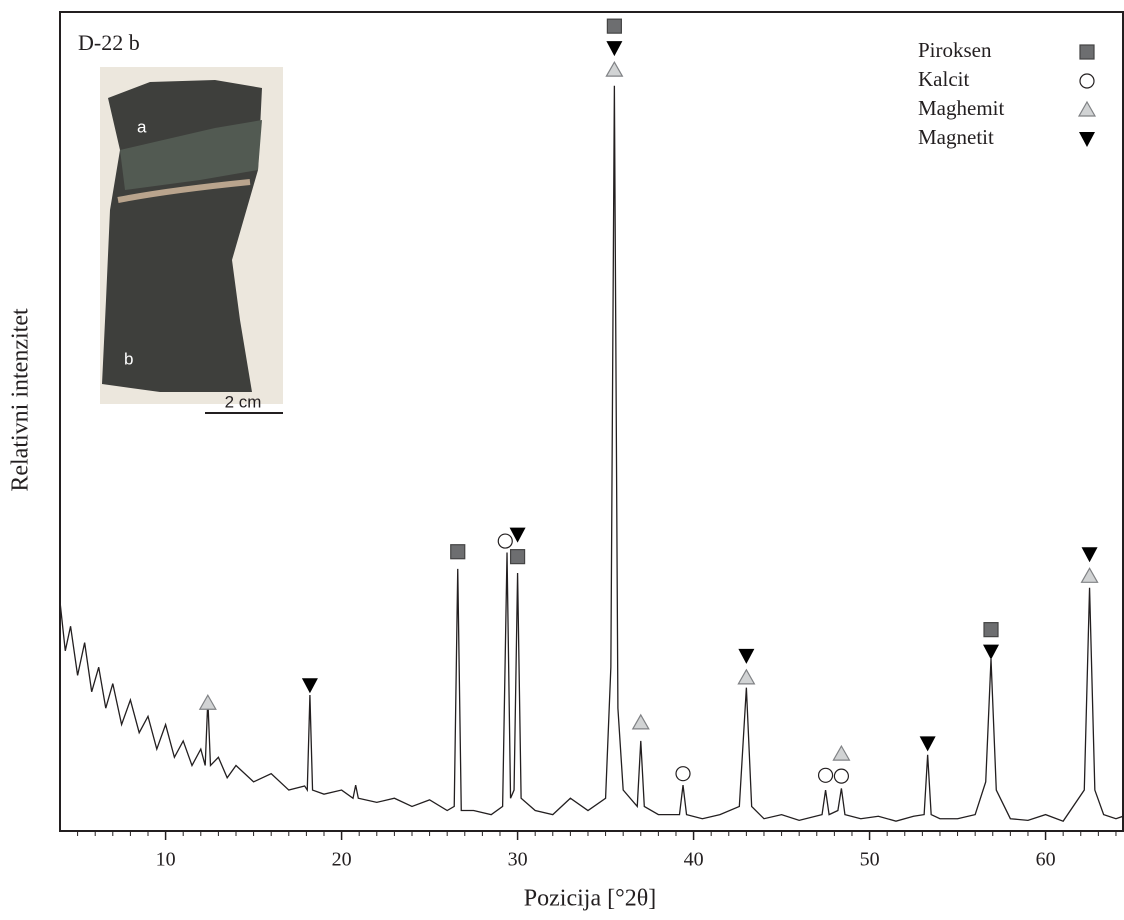 Image resolution: width=1124 pixels, height=920 pixels. I want to click on x-axis-label: Pozicija [°2θ], so click(590, 899).